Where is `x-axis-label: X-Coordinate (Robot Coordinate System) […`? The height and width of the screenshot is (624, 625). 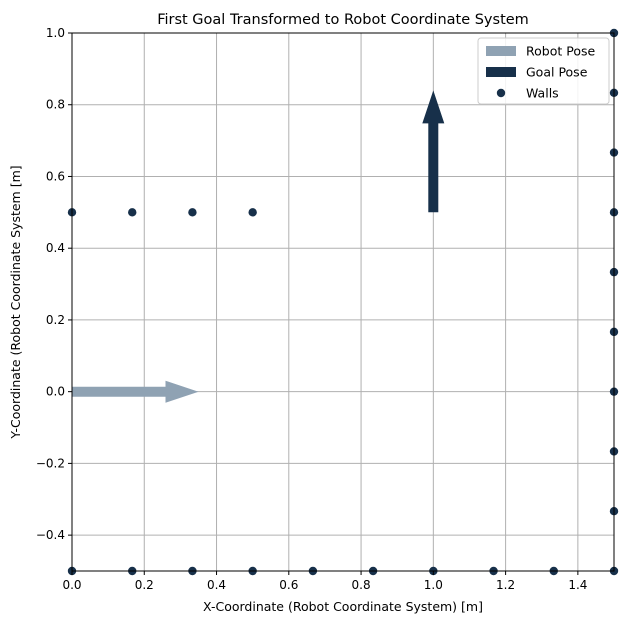 x-axis-label: X-Coordinate (Robot Coordinate System) [… is located at coordinates (343, 606).